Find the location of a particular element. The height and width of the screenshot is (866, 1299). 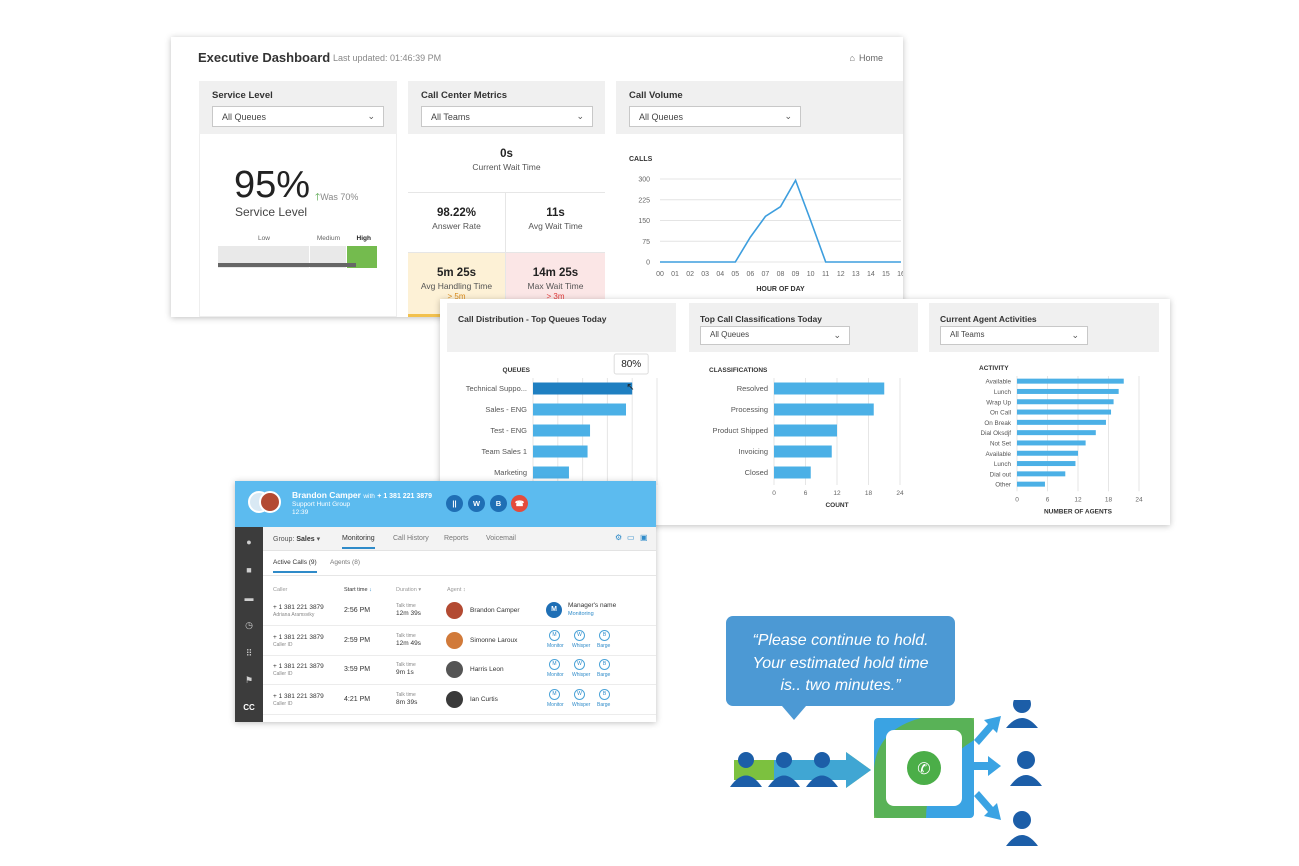

action-label: Monitor is located at coordinates (555, 704).